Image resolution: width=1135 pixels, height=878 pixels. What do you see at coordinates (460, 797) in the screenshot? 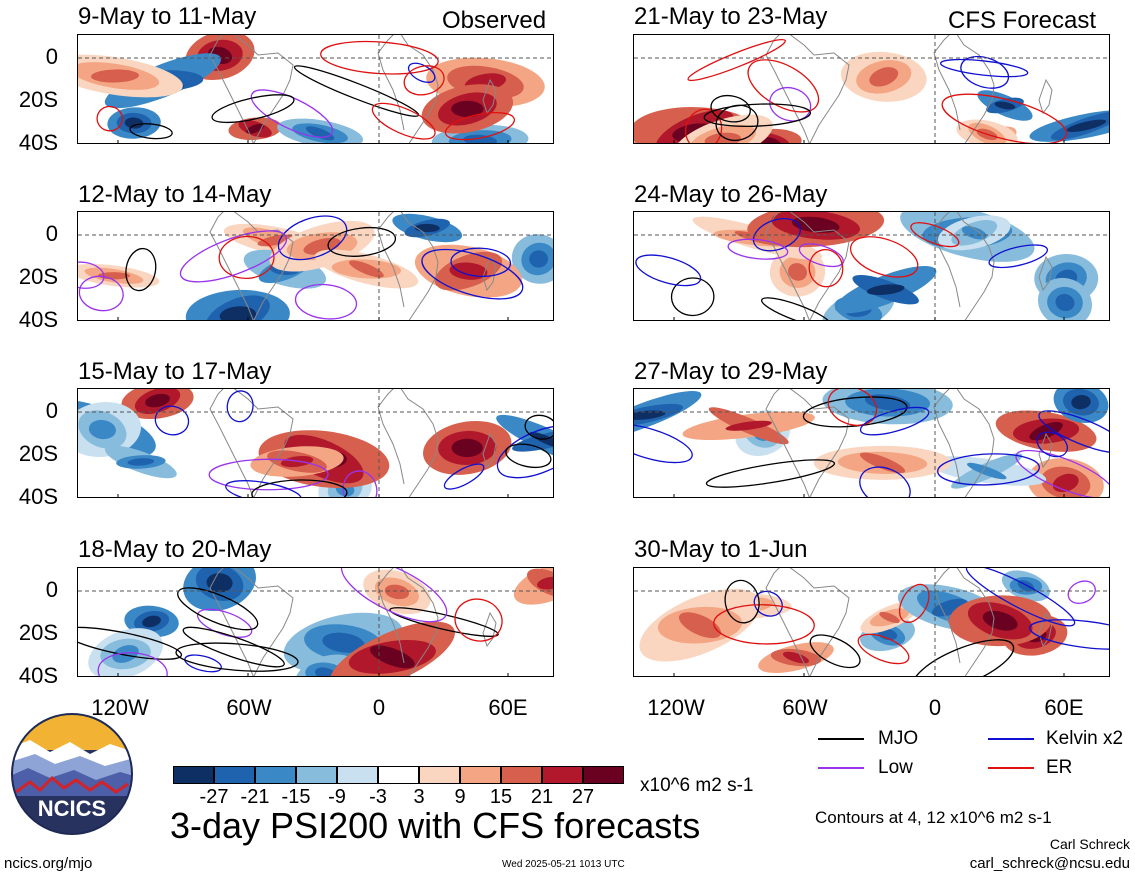
I see `colorbar-tick-label: 9` at bounding box center [460, 797].